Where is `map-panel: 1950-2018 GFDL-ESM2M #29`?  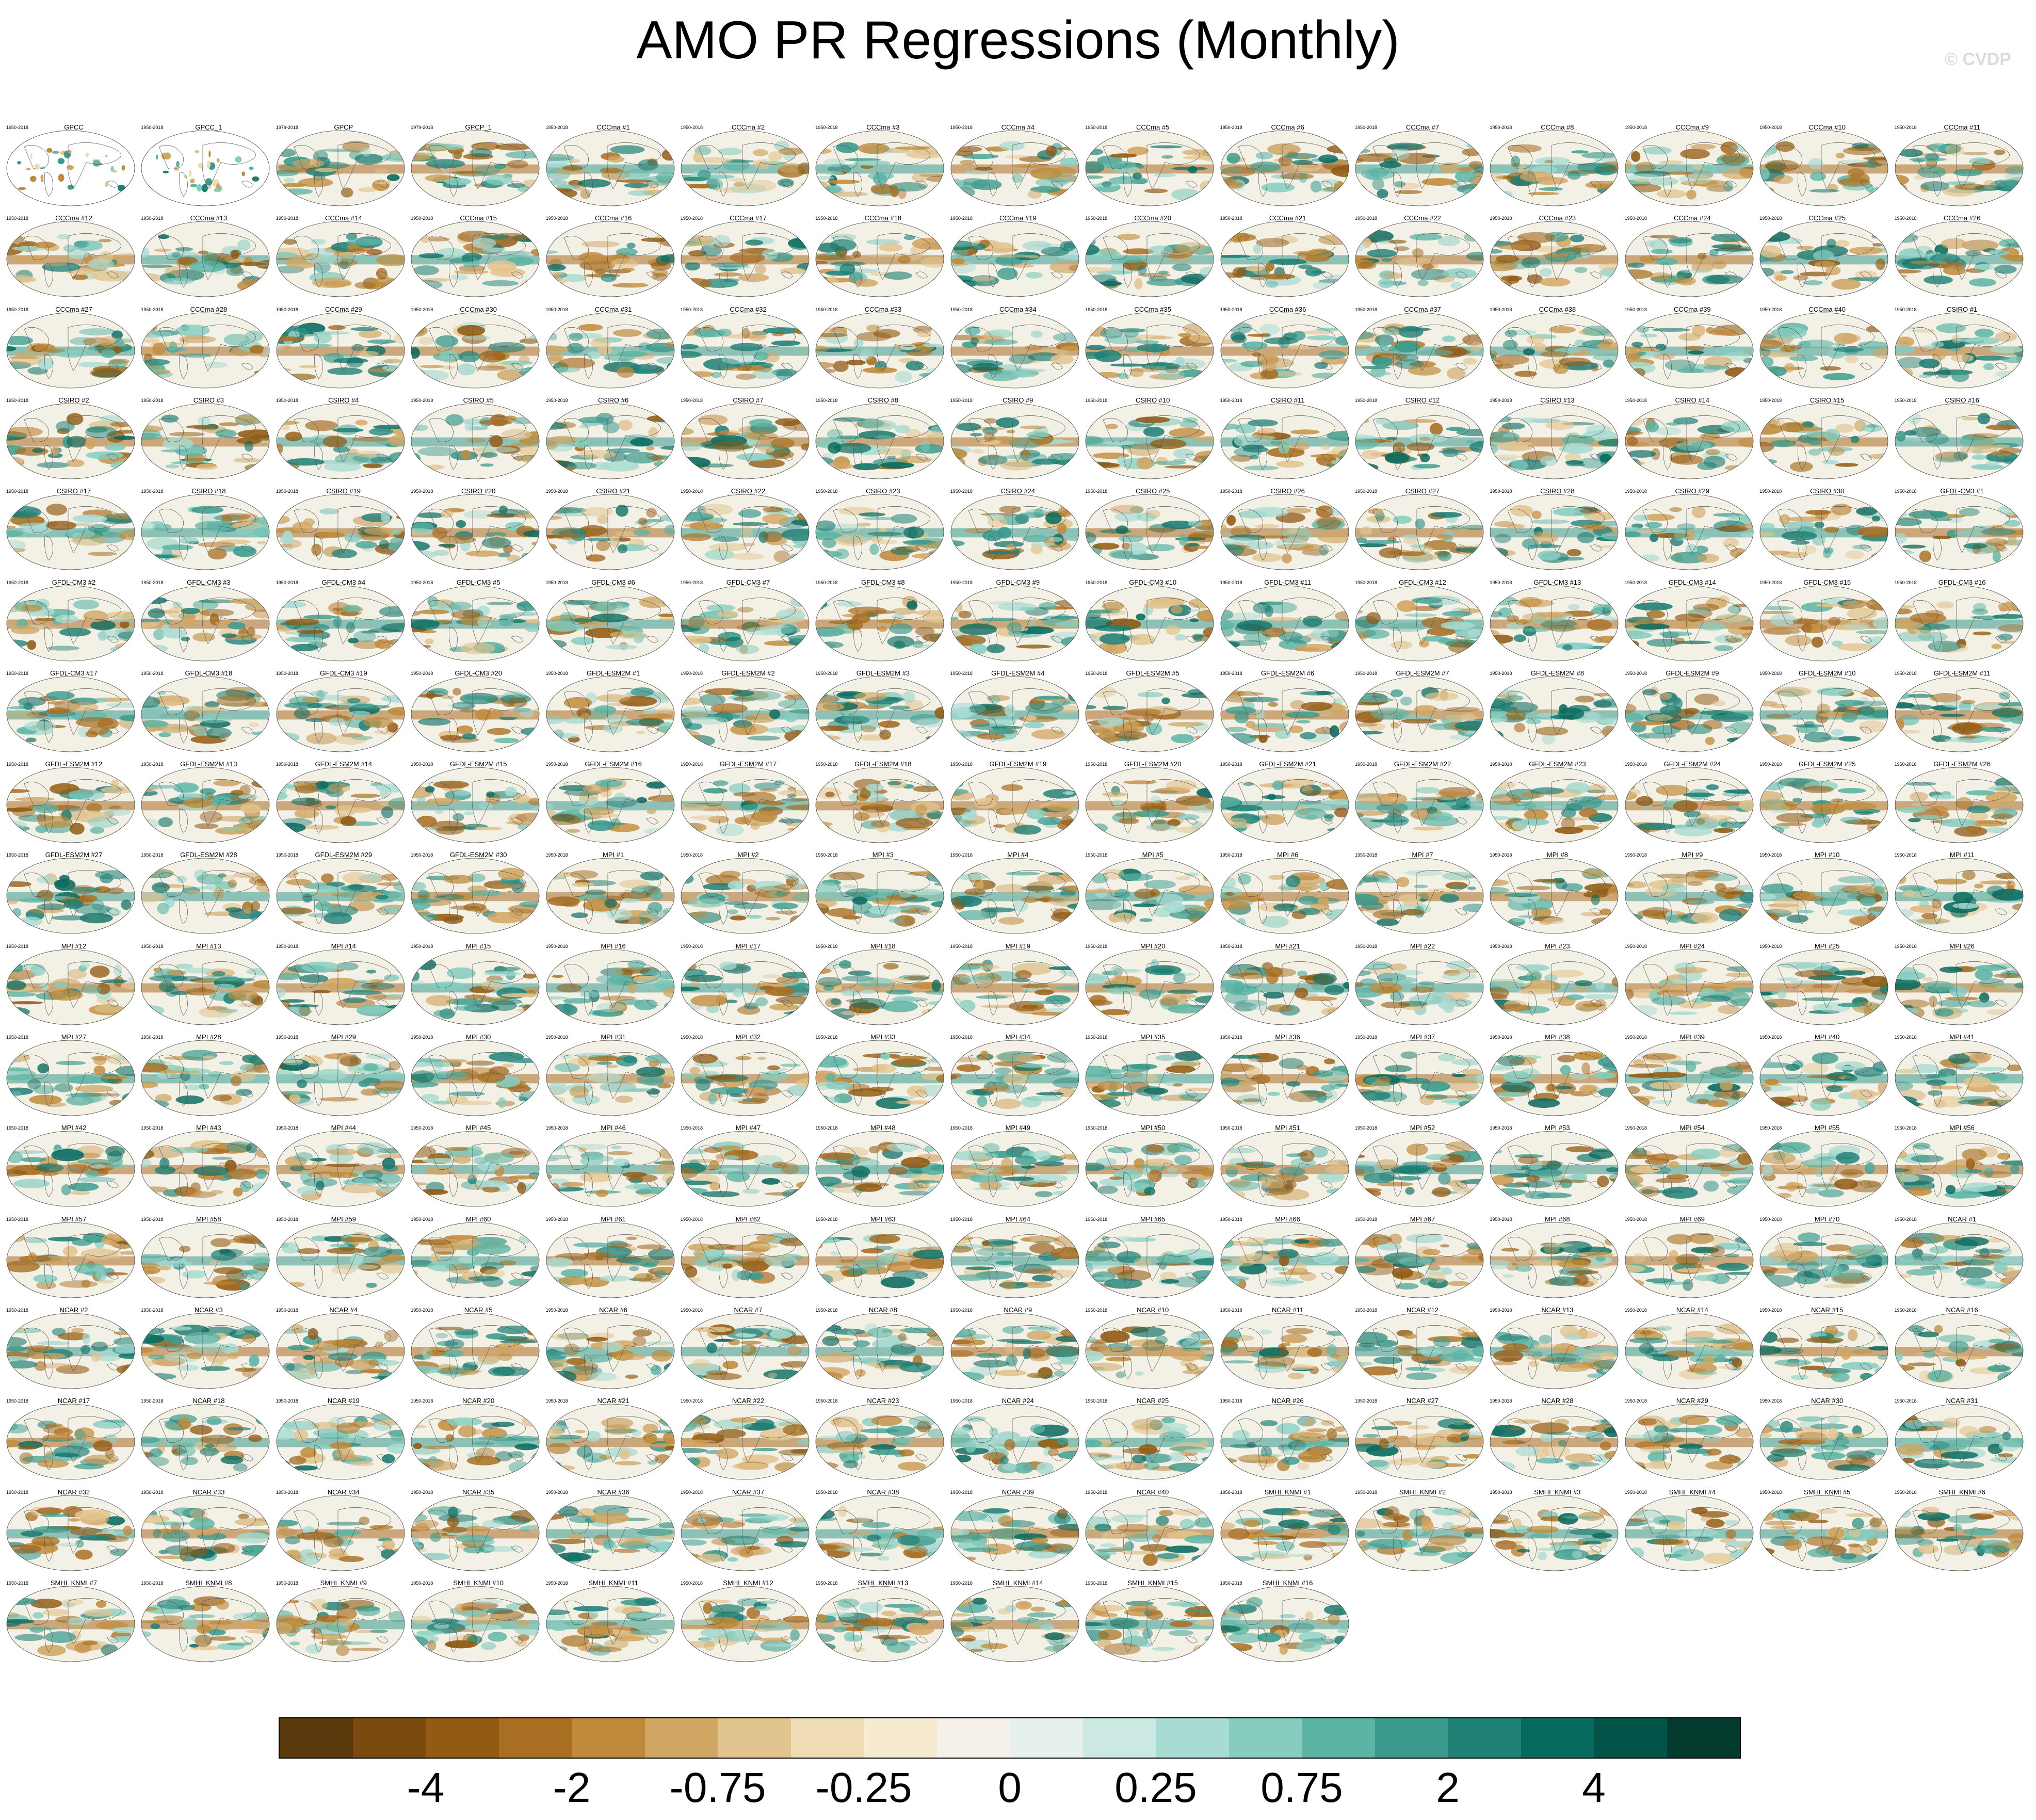
map-panel: 1950-2018 GFDL-ESM2M #29 is located at coordinates (343, 896).